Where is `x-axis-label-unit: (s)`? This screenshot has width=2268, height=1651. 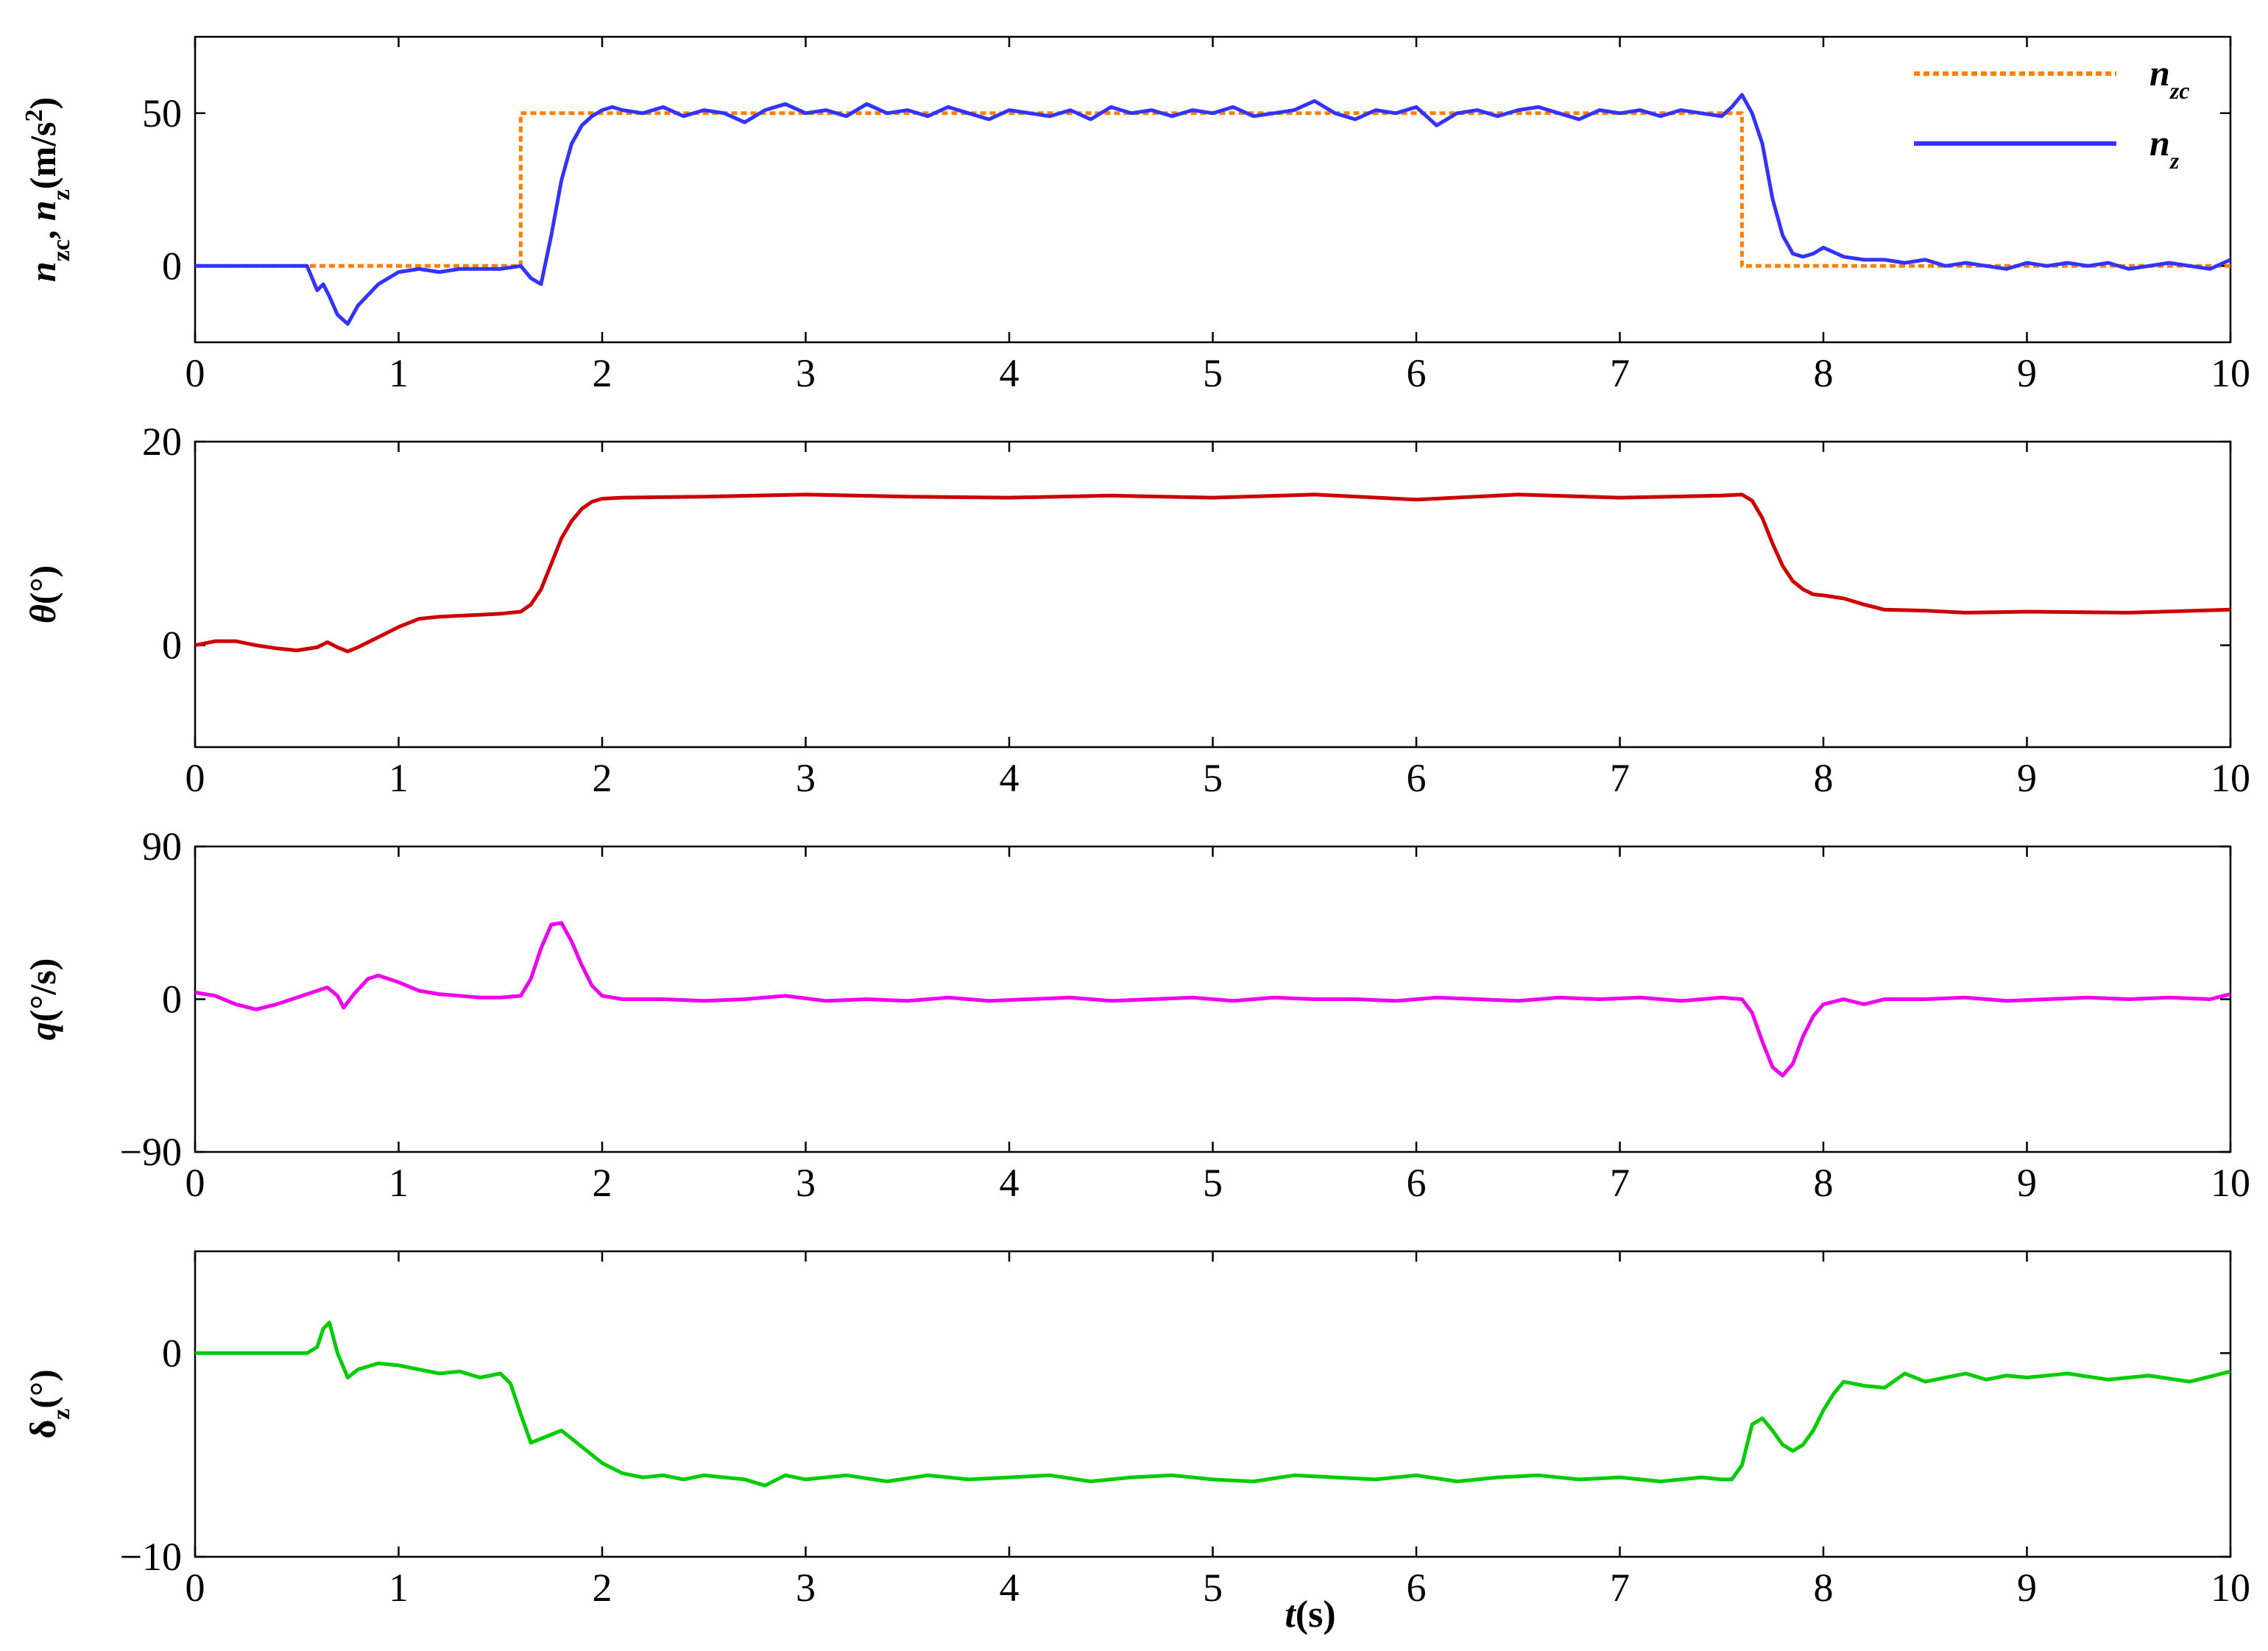 x-axis-label-unit: (s) is located at coordinates (1316, 1615).